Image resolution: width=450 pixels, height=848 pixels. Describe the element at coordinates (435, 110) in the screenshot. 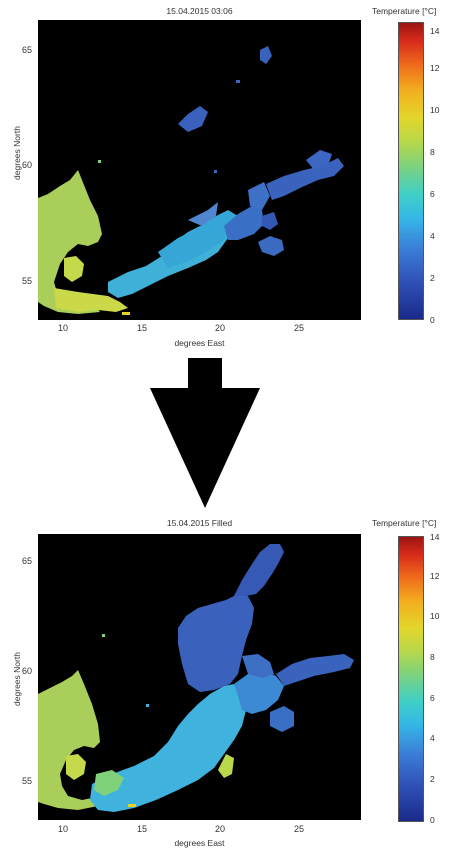

I see `top-cbar-tick-10: 10` at that location.